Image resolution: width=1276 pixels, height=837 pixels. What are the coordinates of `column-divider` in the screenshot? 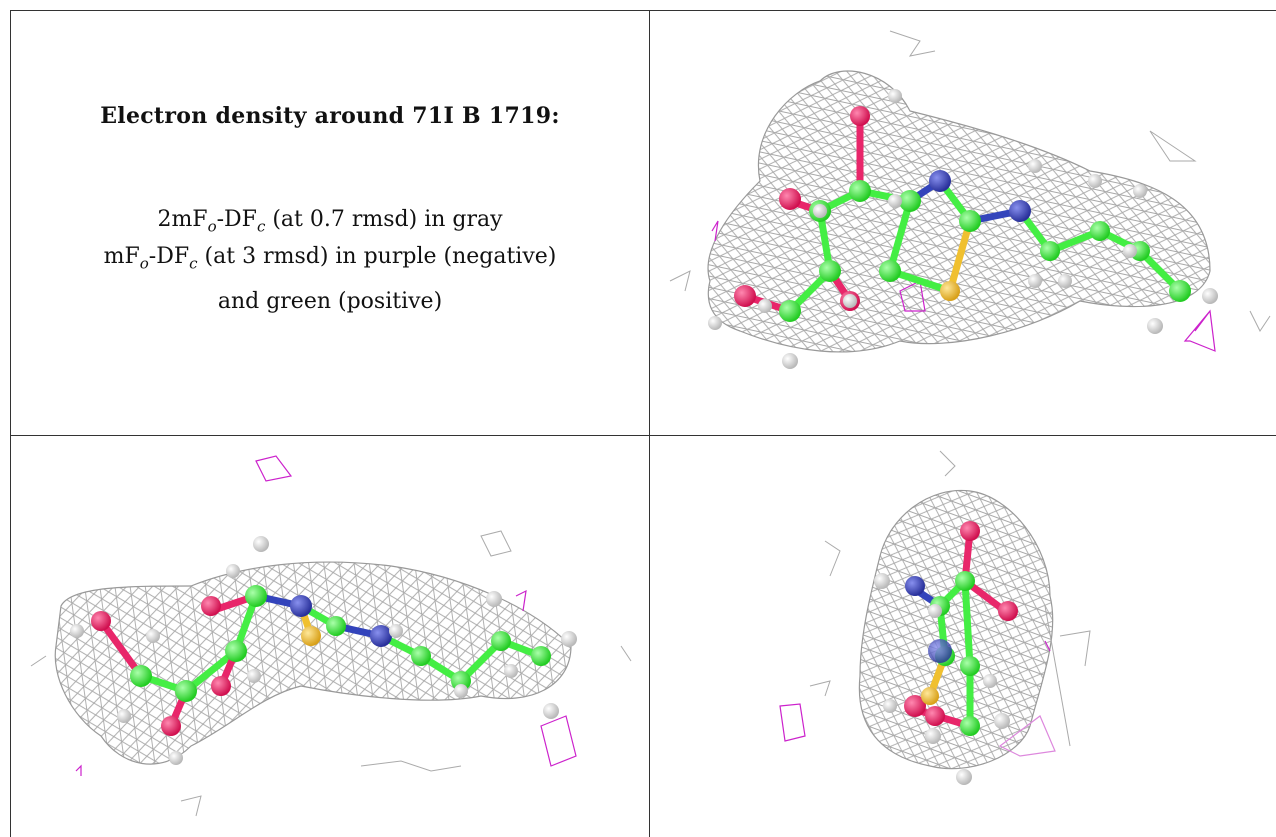 It's located at (649, 423).